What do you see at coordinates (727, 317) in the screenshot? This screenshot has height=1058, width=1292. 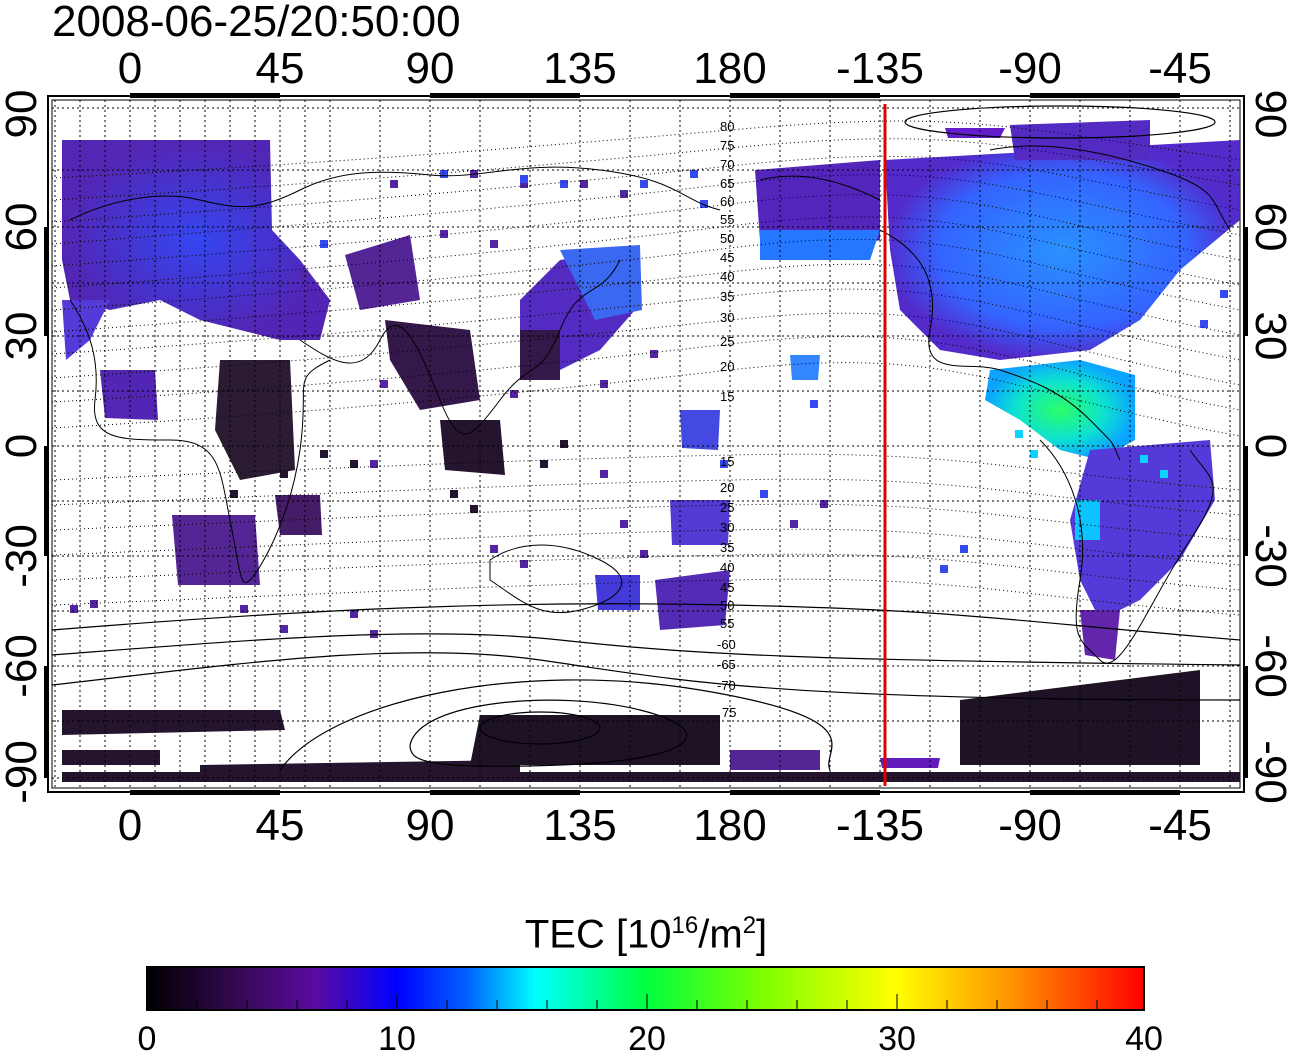 I see `contour-label-north: 30` at bounding box center [727, 317].